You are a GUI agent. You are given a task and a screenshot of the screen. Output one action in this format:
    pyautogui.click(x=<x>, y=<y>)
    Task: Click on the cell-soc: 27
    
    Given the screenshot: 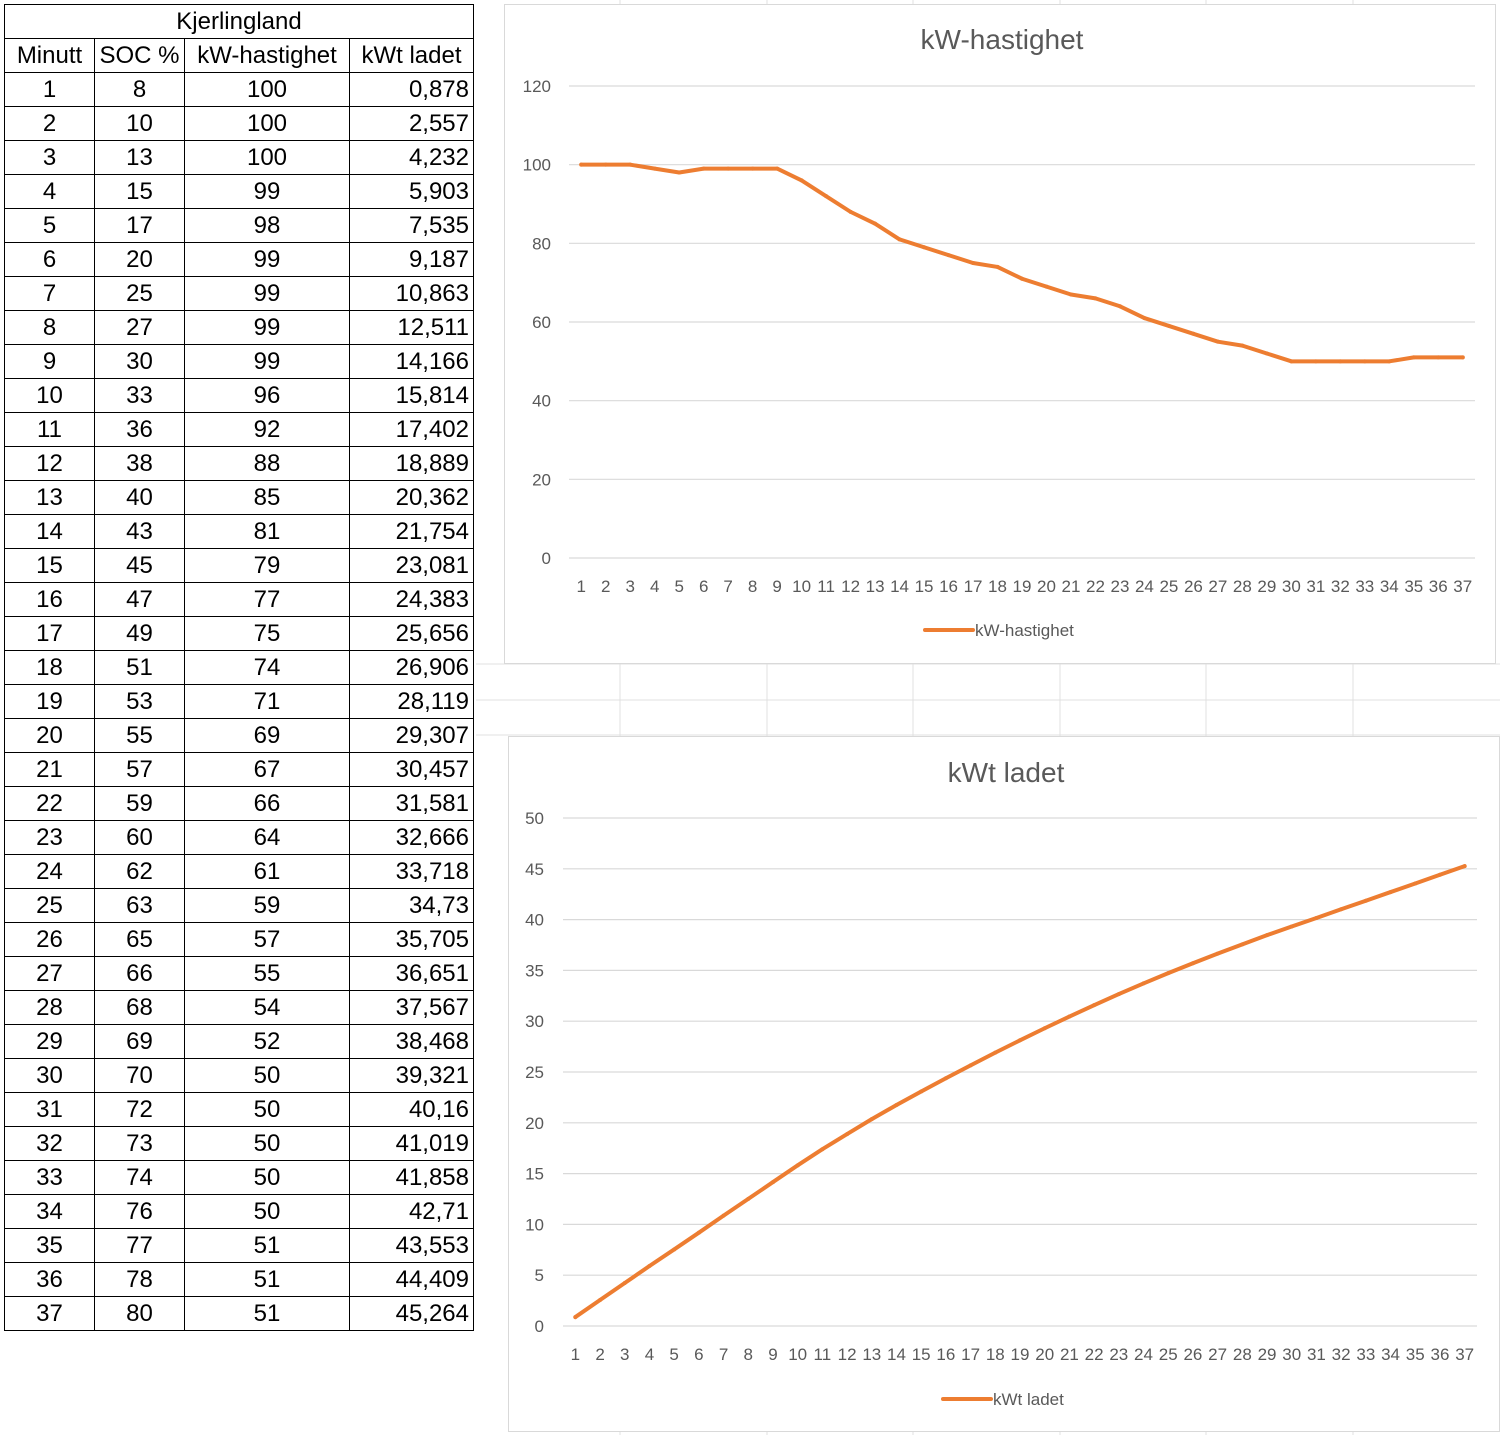 What is the action you would take?
    pyautogui.click(x=139, y=327)
    